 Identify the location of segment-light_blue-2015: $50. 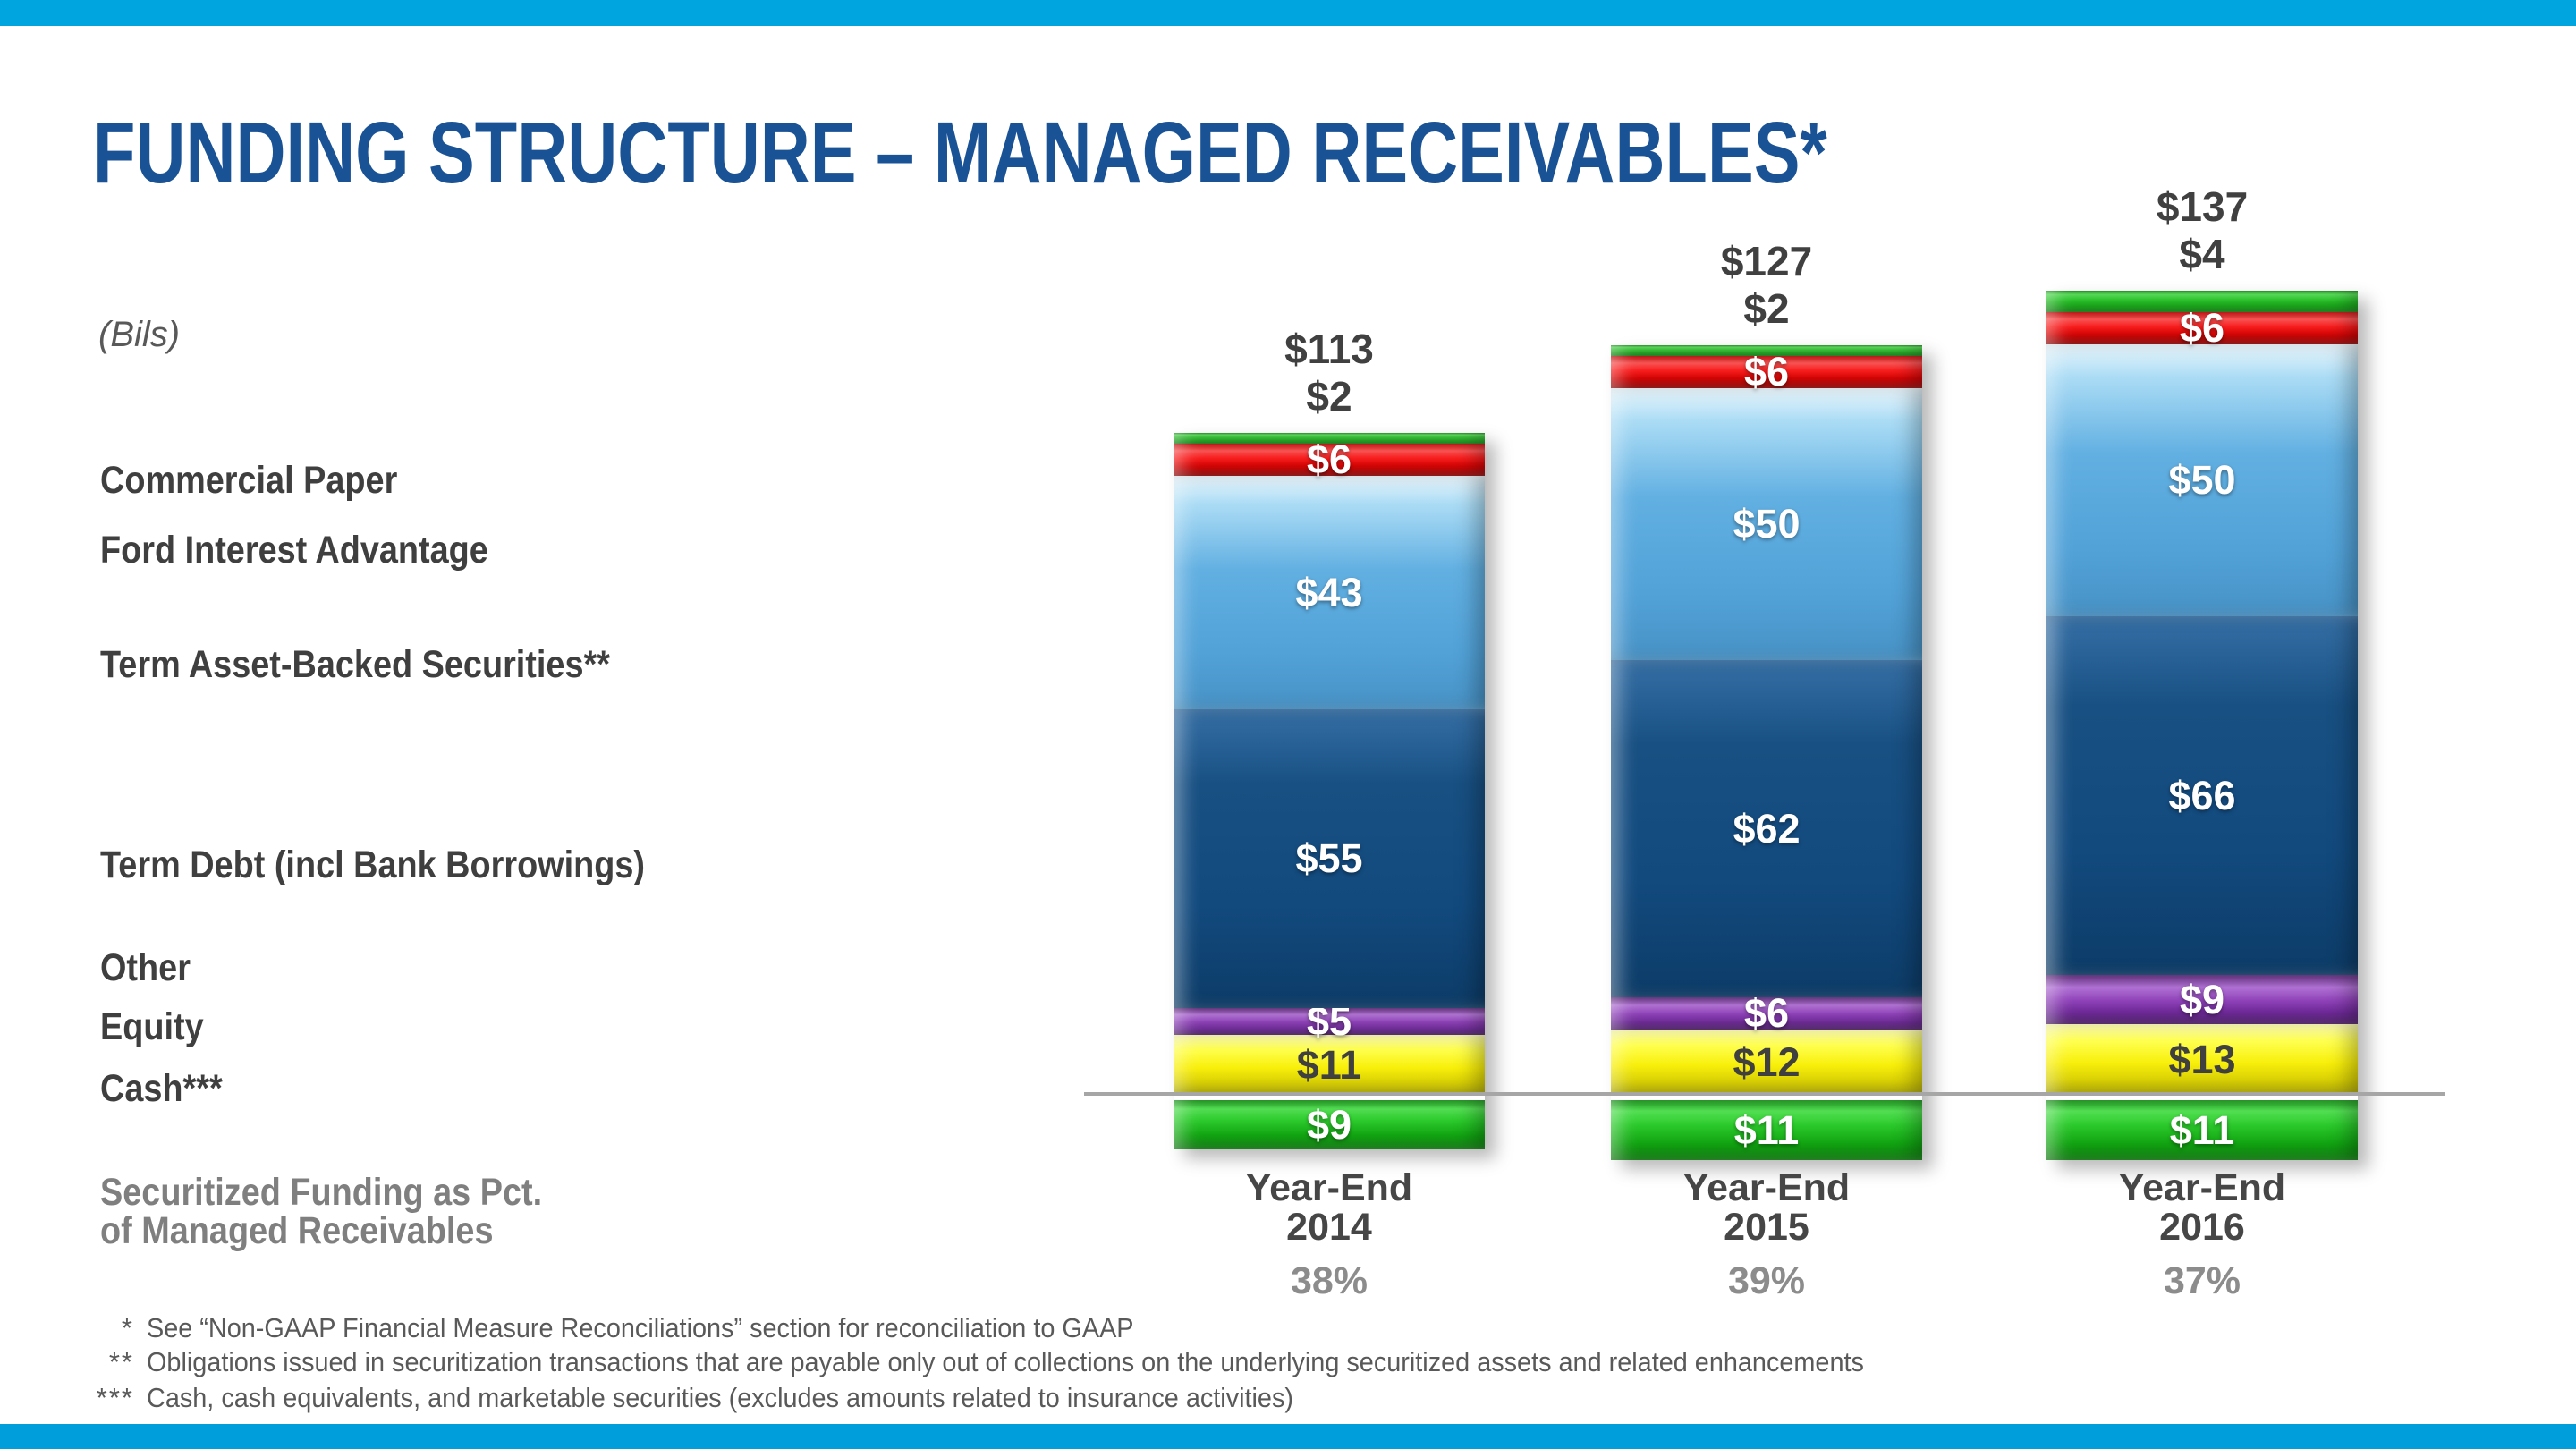
(1766, 524).